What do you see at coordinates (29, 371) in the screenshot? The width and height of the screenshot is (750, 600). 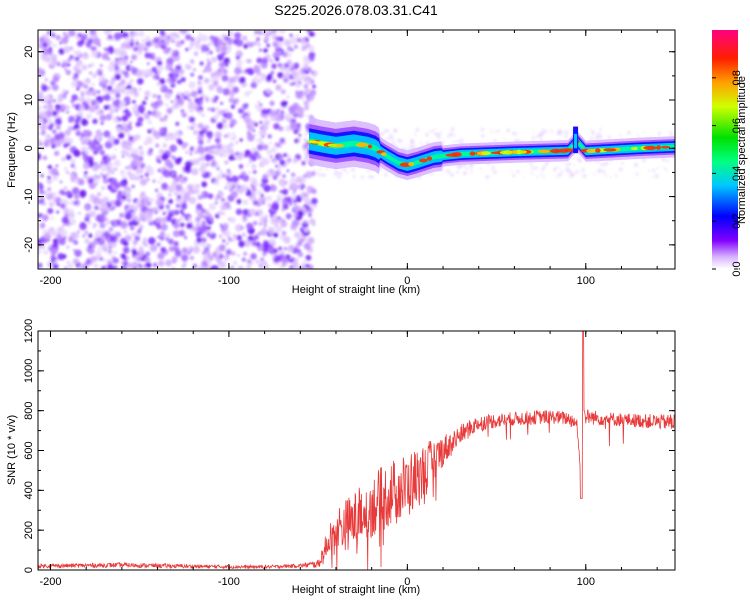 I see `snr-y-tick-label: 1000` at bounding box center [29, 371].